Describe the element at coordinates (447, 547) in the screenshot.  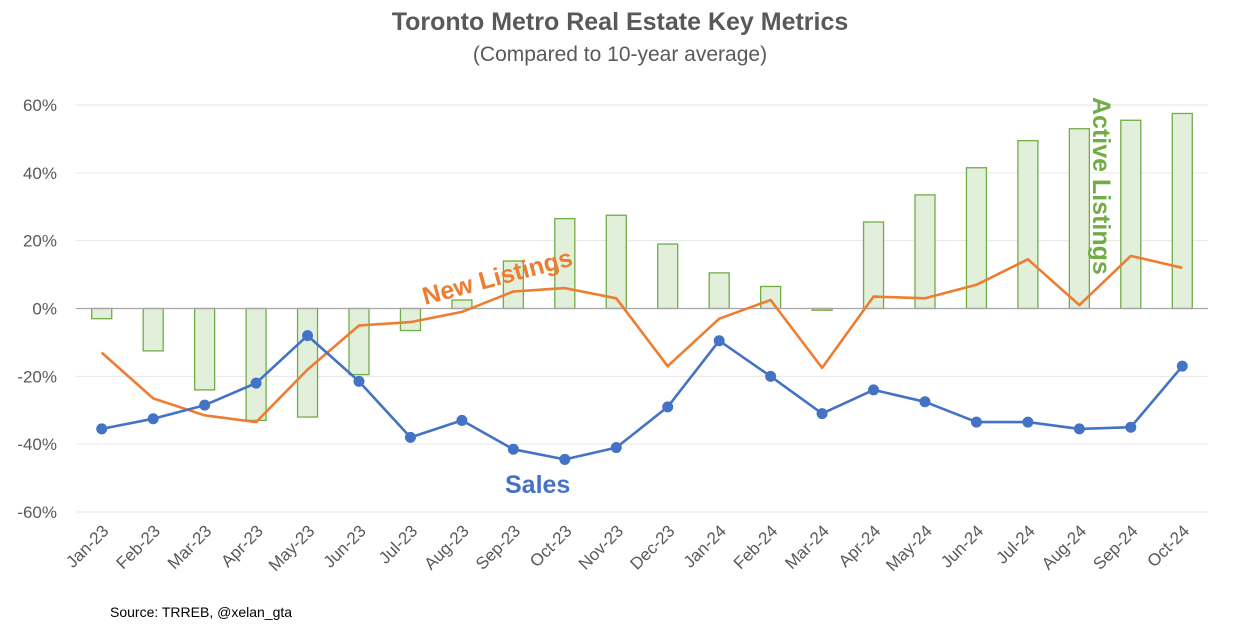
I see `x-tick-label: Aug-23` at that location.